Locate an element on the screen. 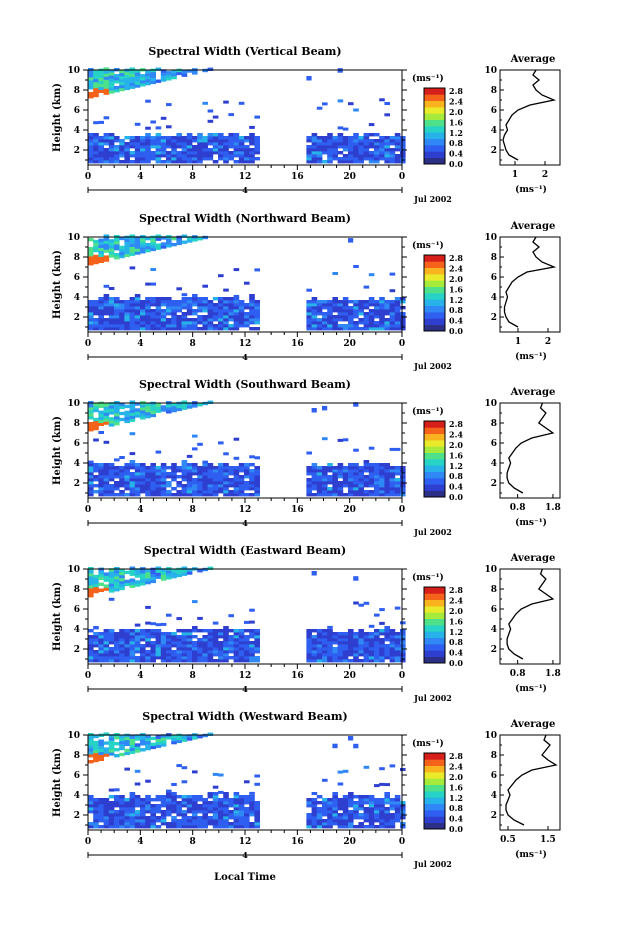 This screenshot has height=929, width=620. average-y-tick-label: 10 is located at coordinates (490, 71).